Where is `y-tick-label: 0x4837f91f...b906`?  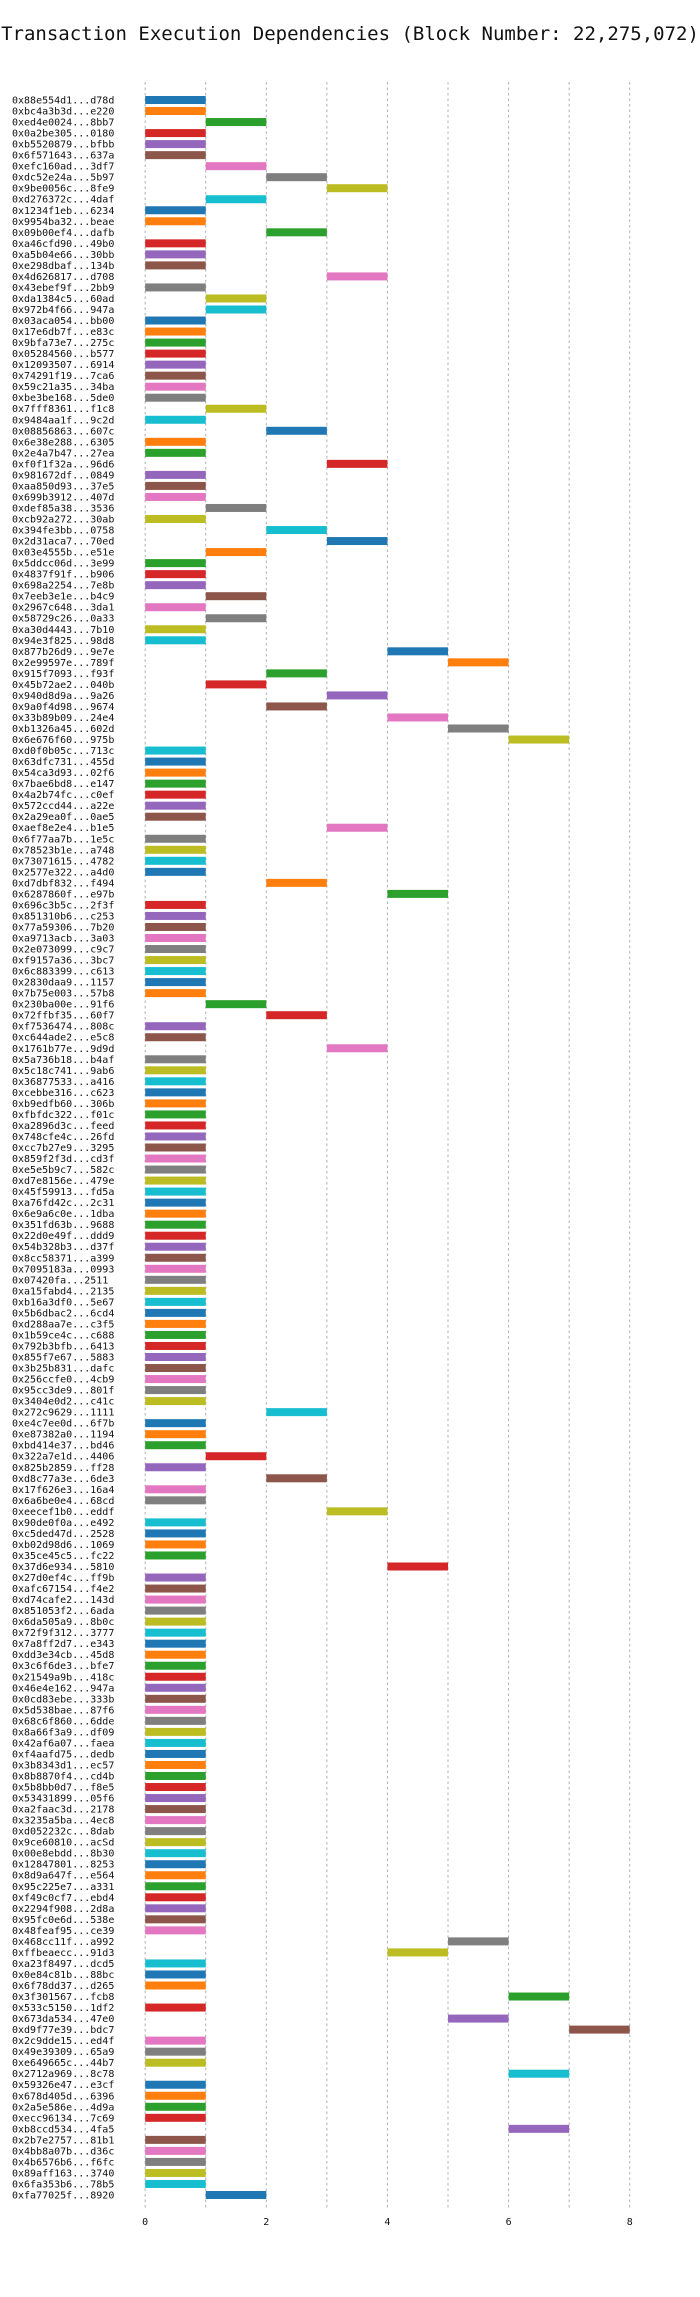 y-tick-label: 0x4837f91f...b906 is located at coordinates (63, 575).